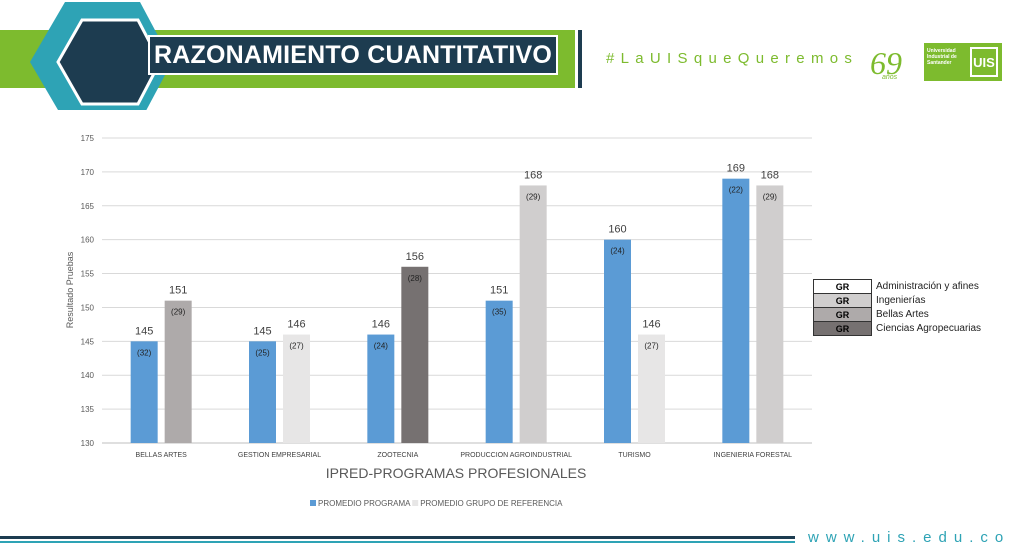  What do you see at coordinates (415, 257) in the screenshot?
I see `data-label: 156` at bounding box center [415, 257].